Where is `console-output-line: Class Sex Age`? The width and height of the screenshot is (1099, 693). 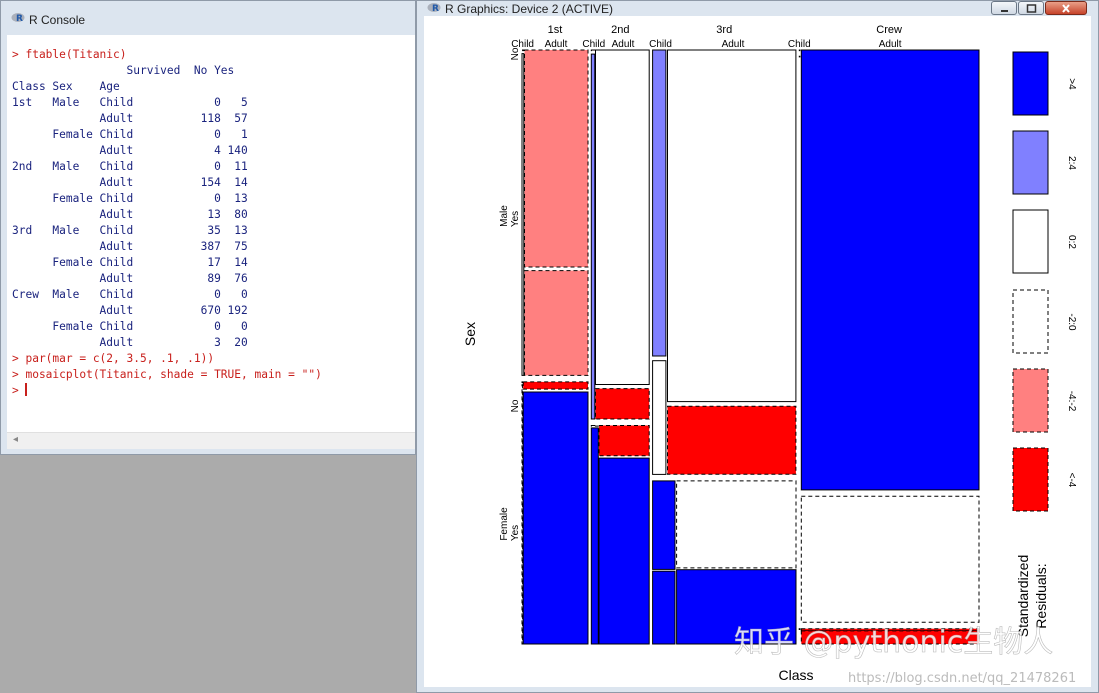
console-output-line: Class Sex Age is located at coordinates (130, 86).